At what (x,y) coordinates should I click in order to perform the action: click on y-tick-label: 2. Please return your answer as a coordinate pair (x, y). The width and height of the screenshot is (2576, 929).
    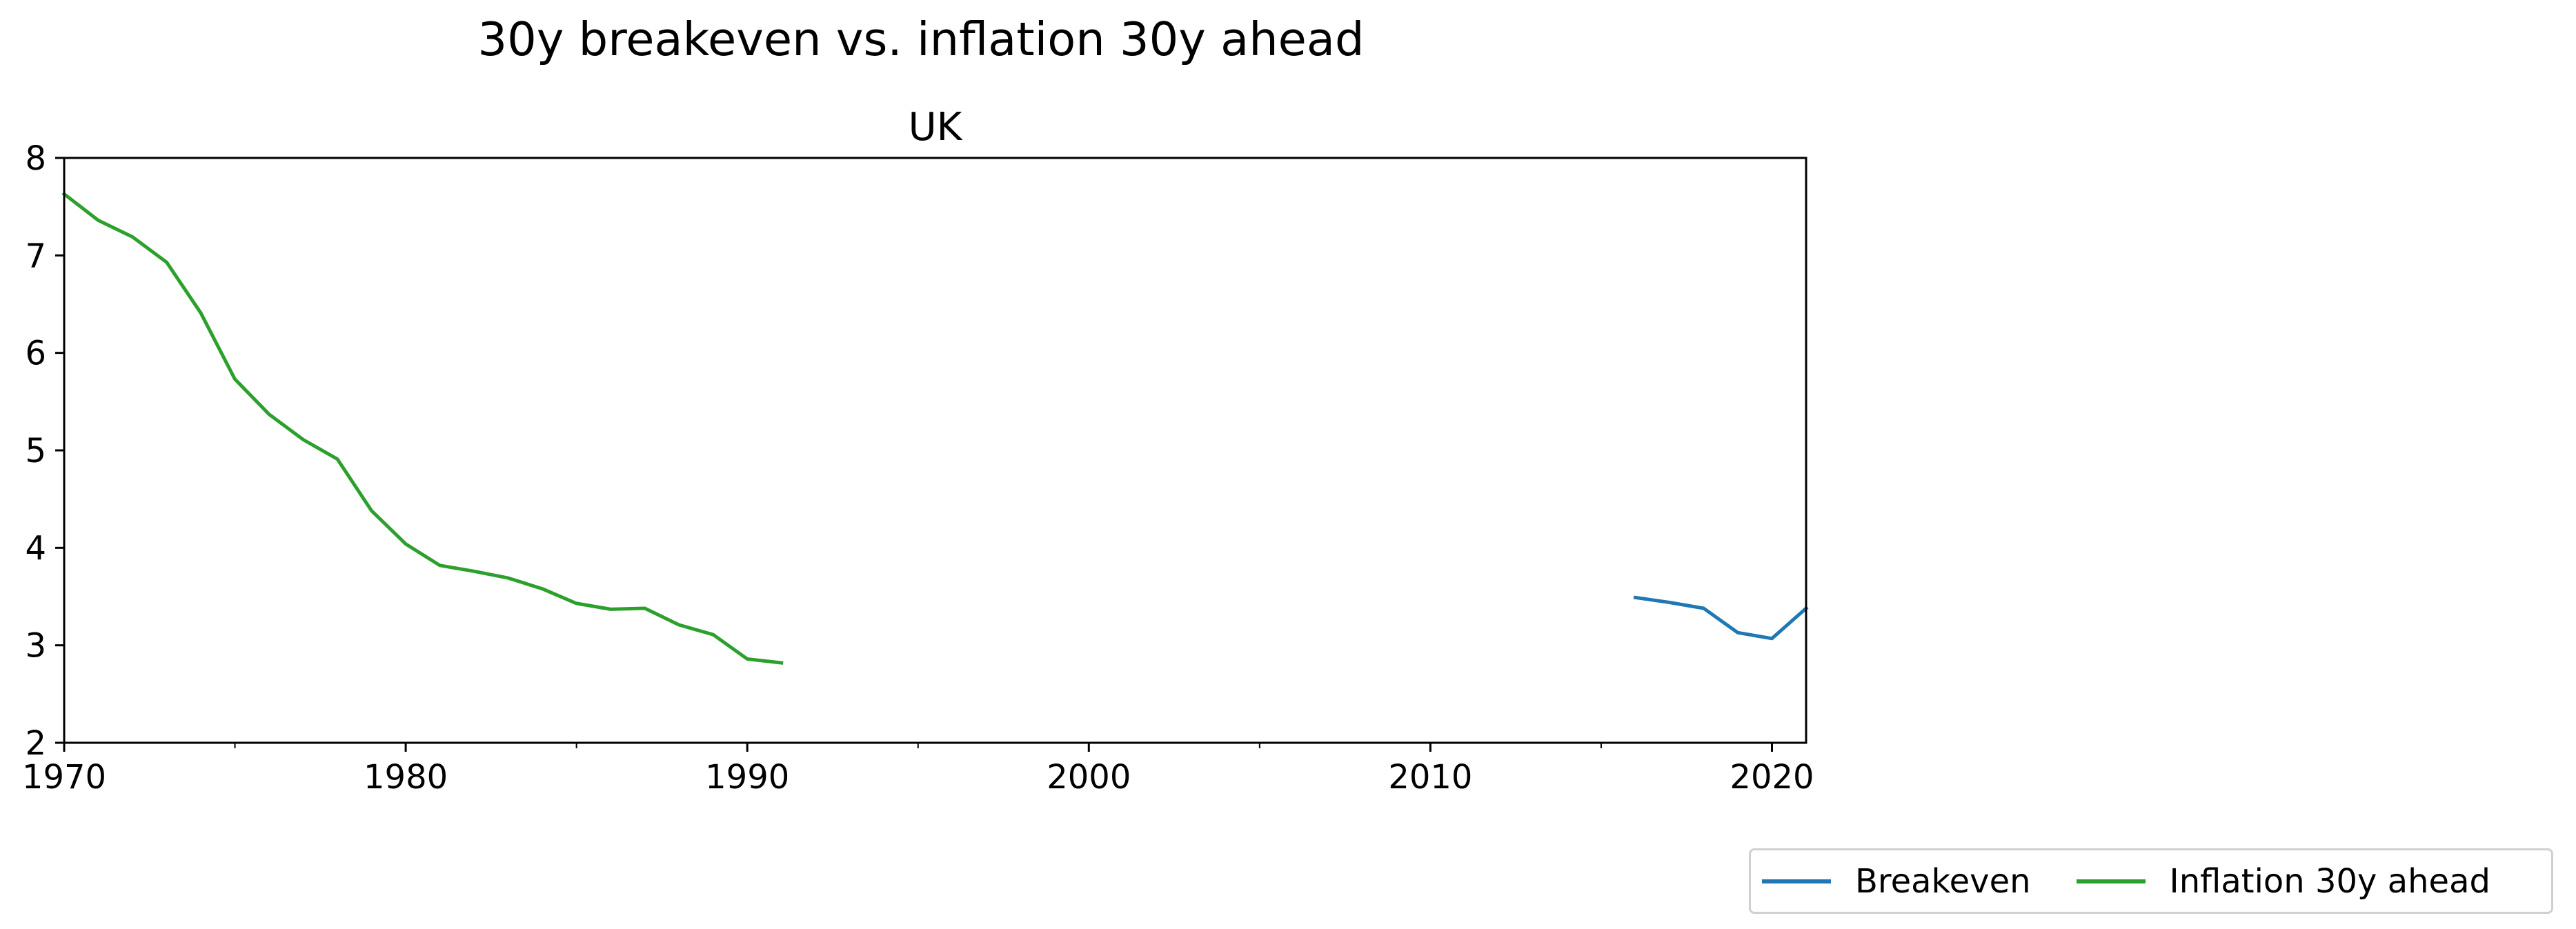
    Looking at the image, I should click on (35, 743).